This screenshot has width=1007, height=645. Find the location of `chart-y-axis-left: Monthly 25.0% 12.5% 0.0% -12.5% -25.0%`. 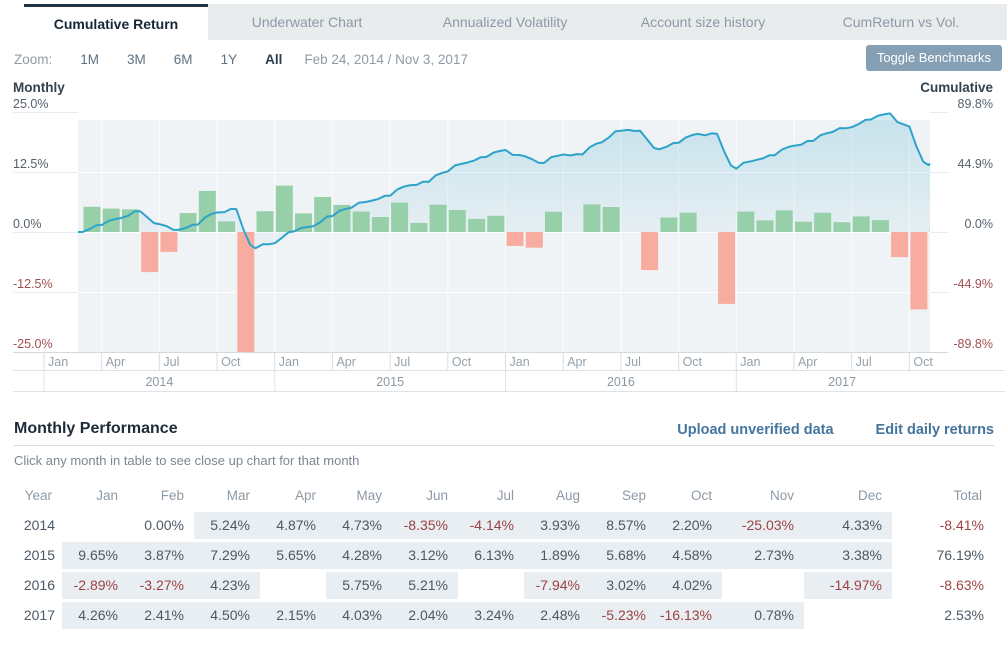

chart-y-axis-left: Monthly 25.0% 12.5% 0.0% -12.5% -25.0% is located at coordinates (39, 215).